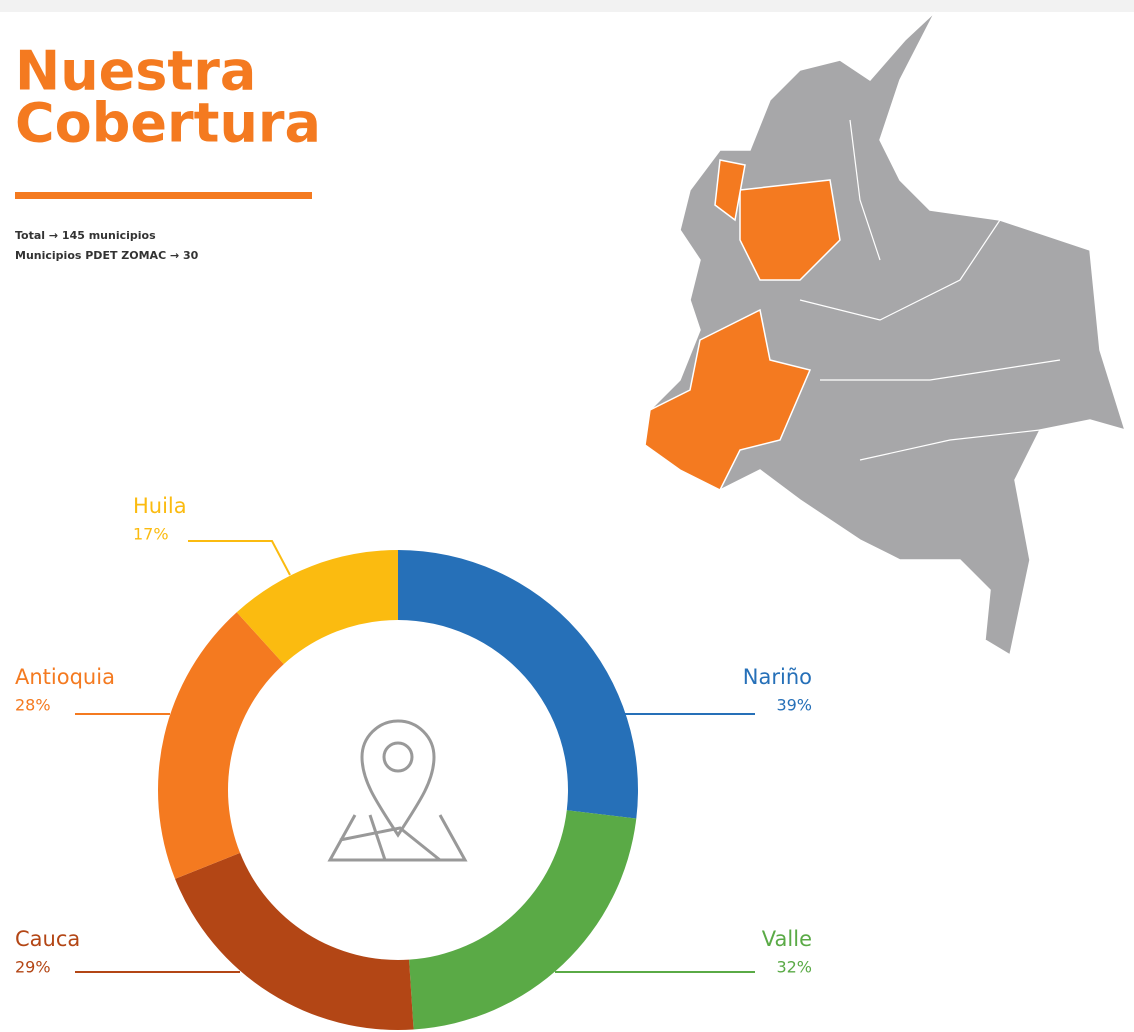  What do you see at coordinates (107, 255) in the screenshot?
I see `stat: Municipios PDET ZOMAC → 30` at bounding box center [107, 255].